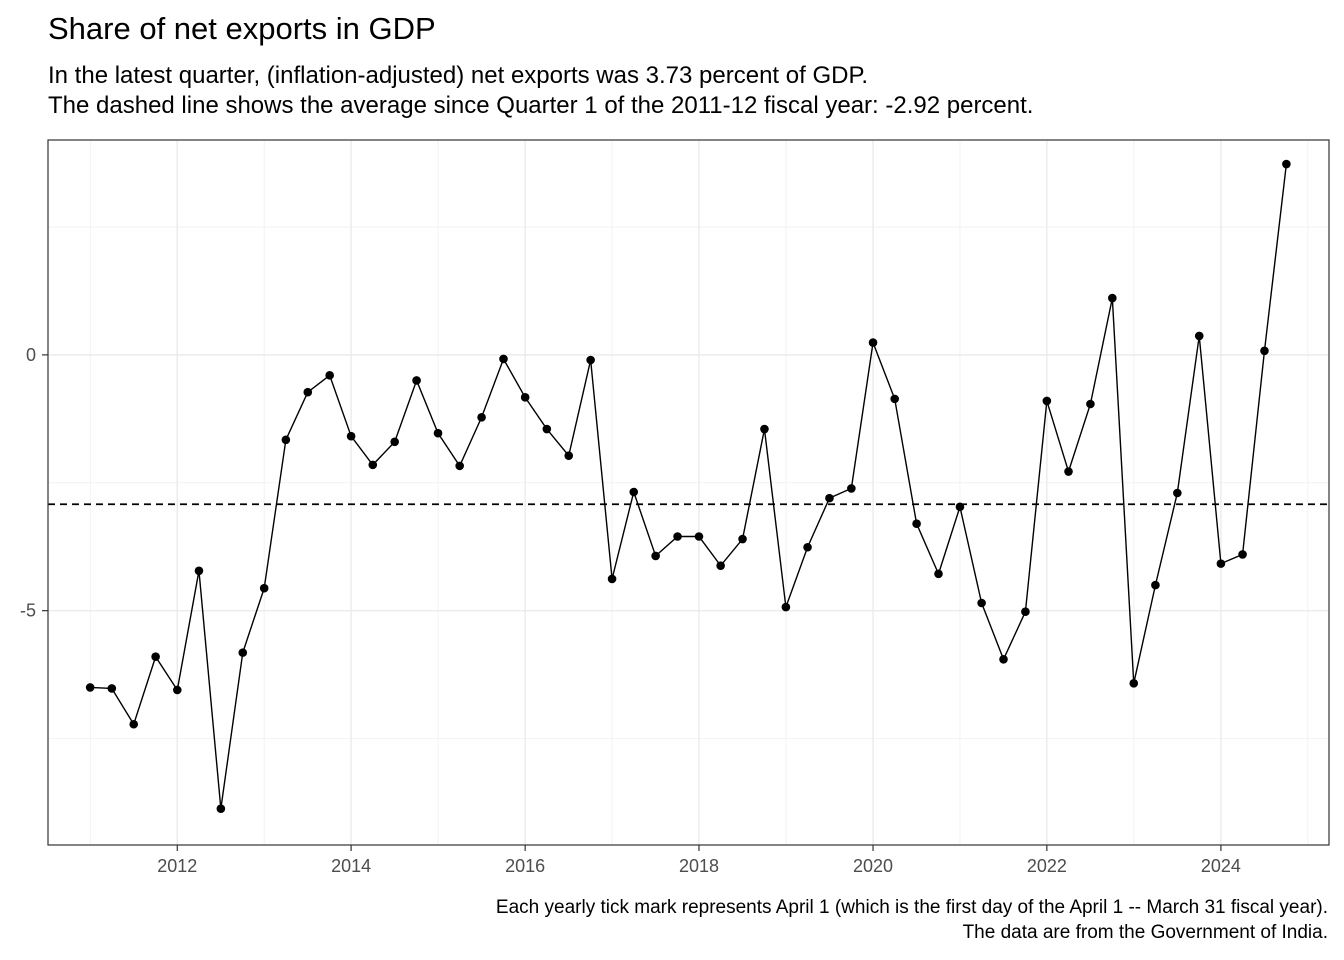 Image resolution: width=1344 pixels, height=960 pixels. What do you see at coordinates (1047, 866) in the screenshot?
I see `x-tick-label: 2022` at bounding box center [1047, 866].